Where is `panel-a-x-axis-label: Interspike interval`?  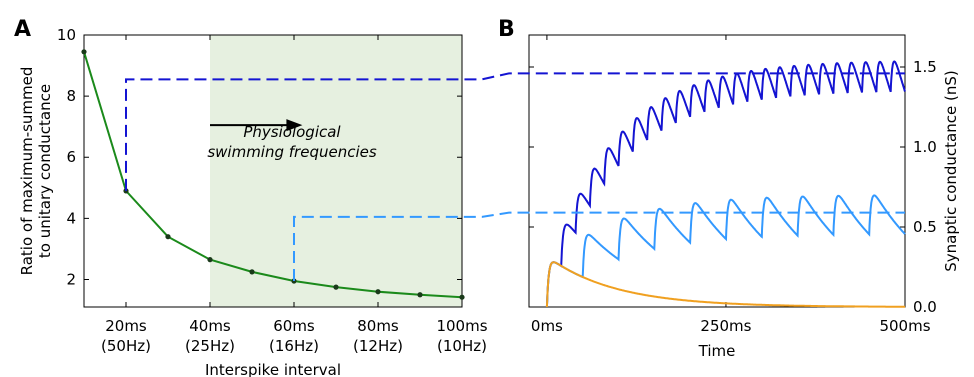
panel-a-x-axis-label: Interspike interval is located at coordinates (273, 369).